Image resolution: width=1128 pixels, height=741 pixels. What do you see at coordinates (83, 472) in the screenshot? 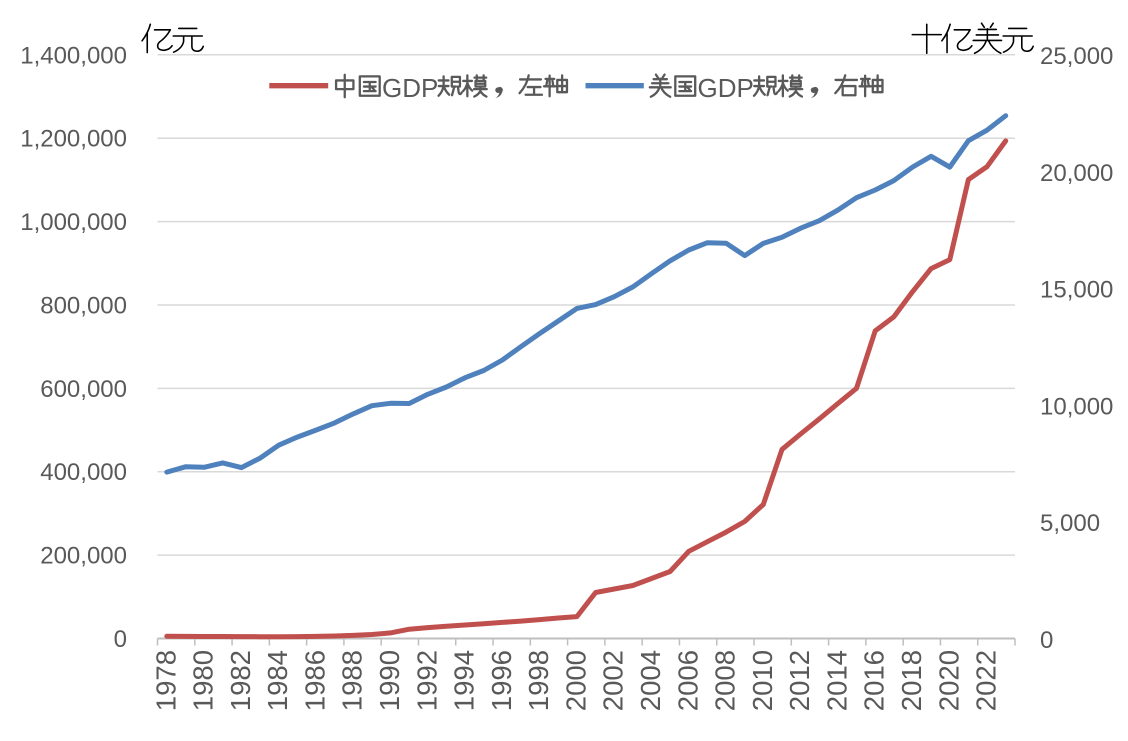
I see `svg-text: 400,000` at bounding box center [83, 472].